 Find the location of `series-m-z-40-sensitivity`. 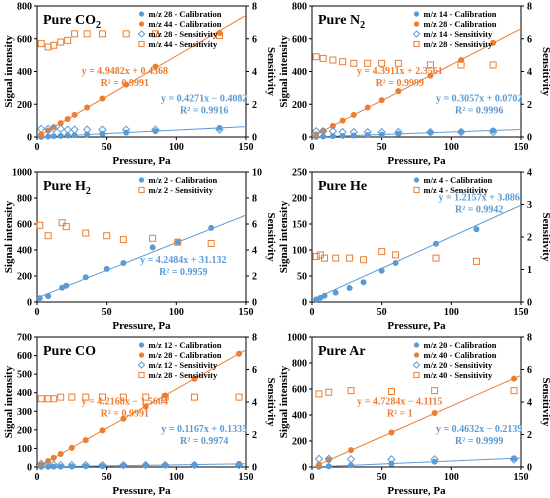

series-m-z-40-sensitivity is located at coordinates (416, 392).